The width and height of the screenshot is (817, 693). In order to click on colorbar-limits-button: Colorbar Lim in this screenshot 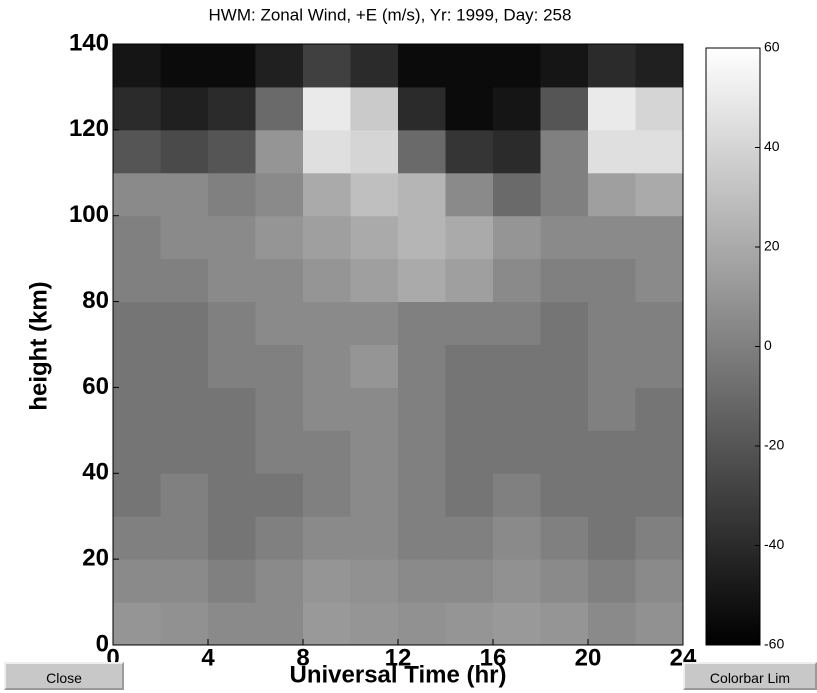, I will do `click(750, 676)`.